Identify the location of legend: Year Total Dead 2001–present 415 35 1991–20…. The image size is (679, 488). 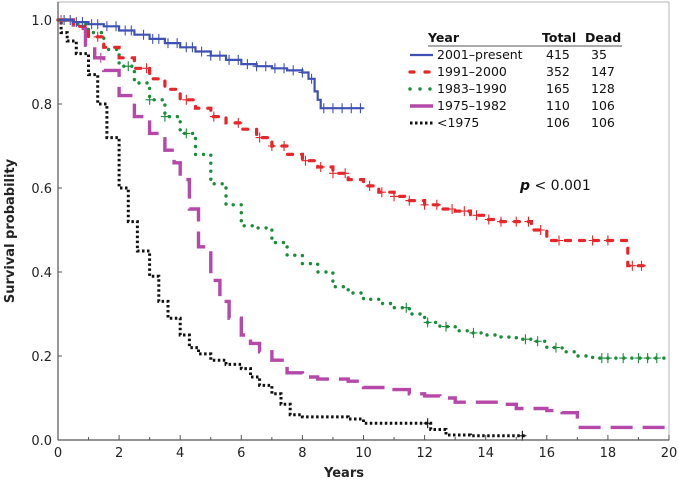
(515, 80).